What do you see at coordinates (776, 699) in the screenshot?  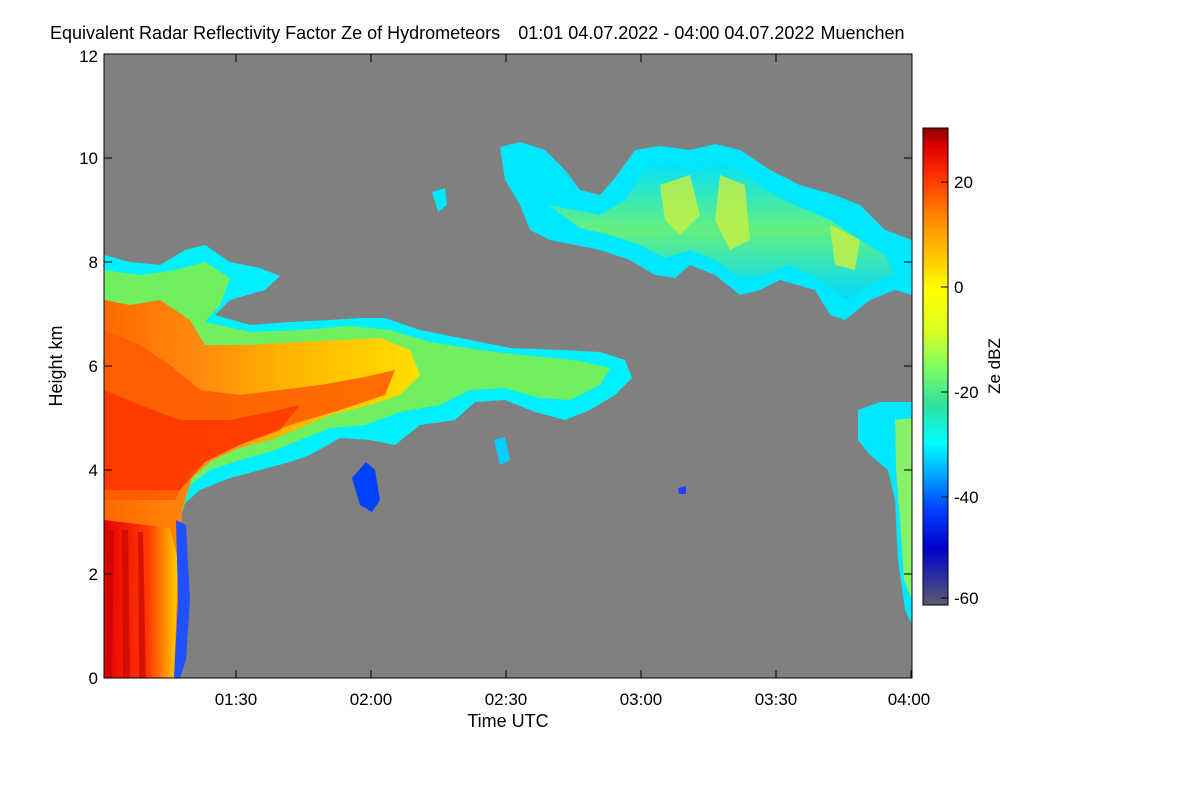 I see `x-tick-label: 03:30` at bounding box center [776, 699].